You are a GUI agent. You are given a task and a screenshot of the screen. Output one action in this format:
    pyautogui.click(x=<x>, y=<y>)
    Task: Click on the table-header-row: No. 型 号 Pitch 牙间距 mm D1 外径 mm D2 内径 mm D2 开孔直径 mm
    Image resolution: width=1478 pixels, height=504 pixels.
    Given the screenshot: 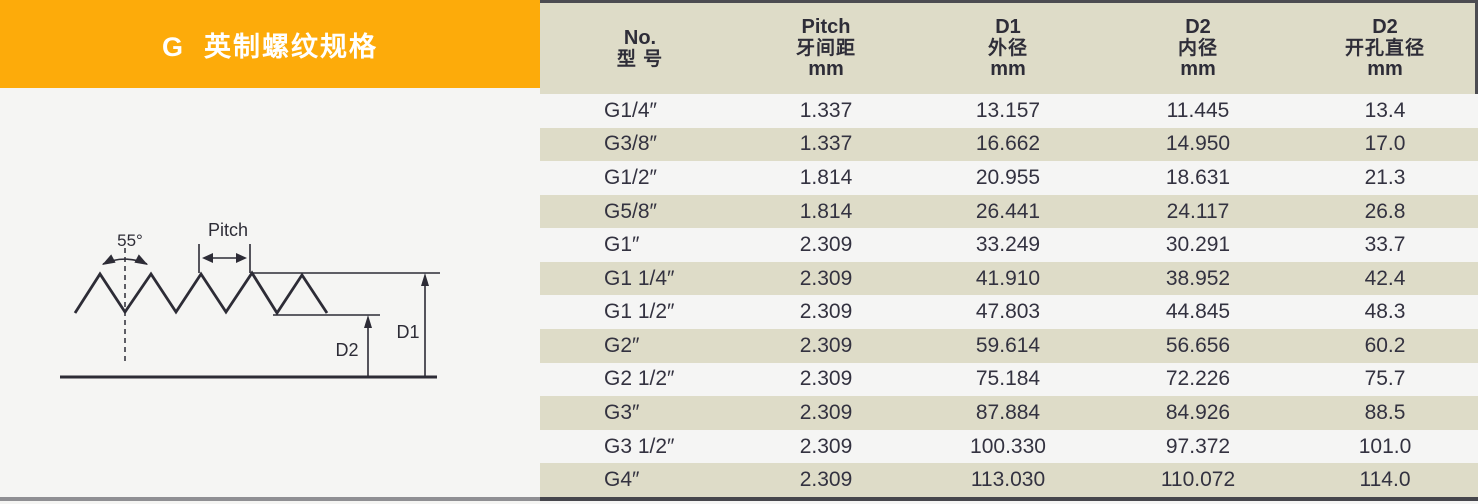 What is the action you would take?
    pyautogui.click(x=1009, y=48)
    